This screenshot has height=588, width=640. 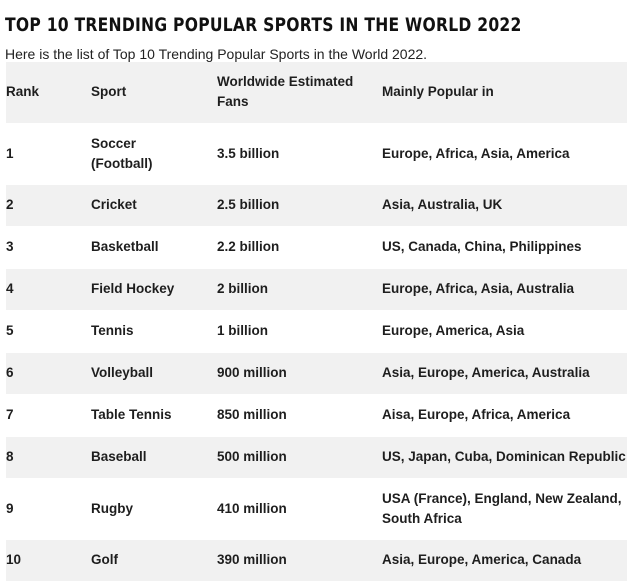 What do you see at coordinates (10, 372) in the screenshot?
I see `rank-cell: 6` at bounding box center [10, 372].